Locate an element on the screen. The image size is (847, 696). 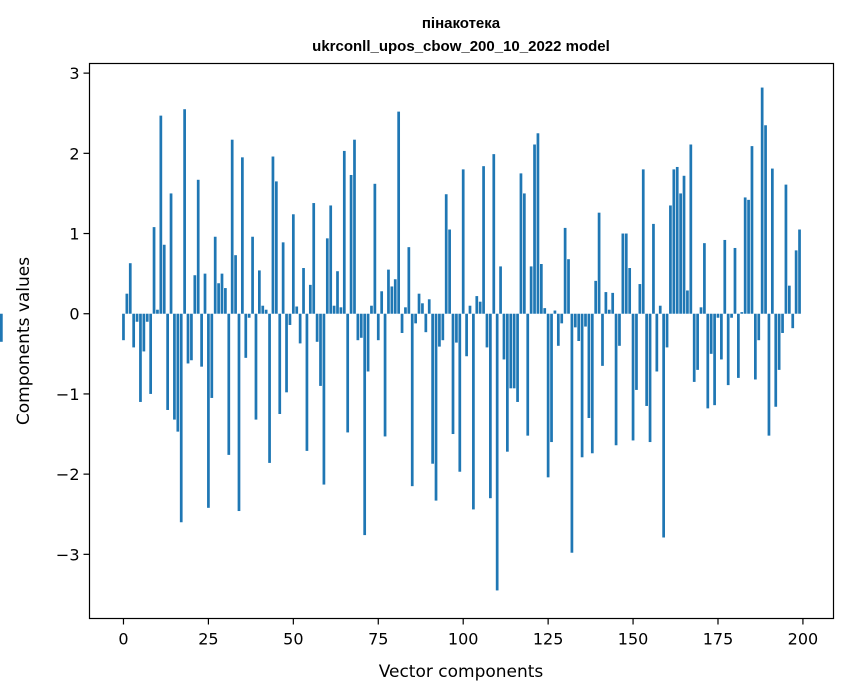
y-tick-label: 1 is located at coordinates (74, 234).